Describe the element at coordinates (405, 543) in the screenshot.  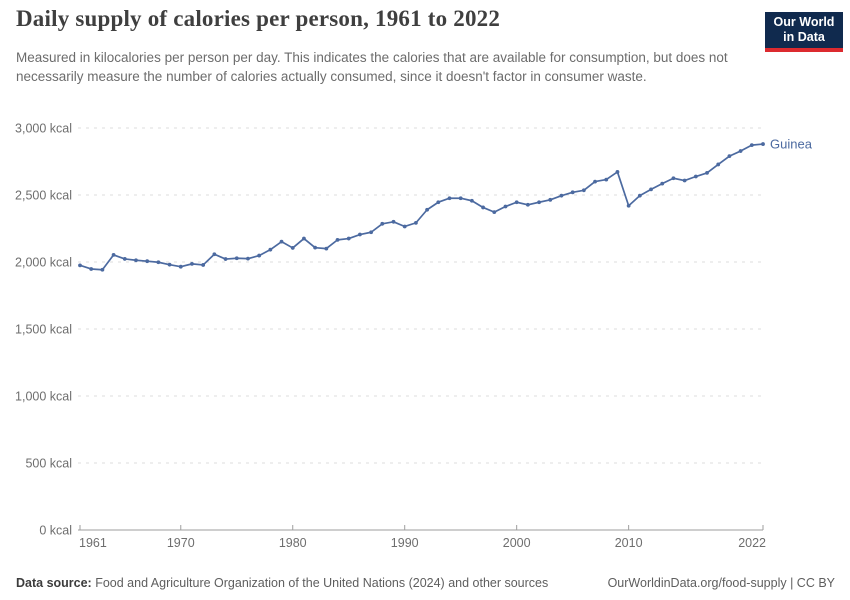
I see `x-tick-label: 1990` at that location.